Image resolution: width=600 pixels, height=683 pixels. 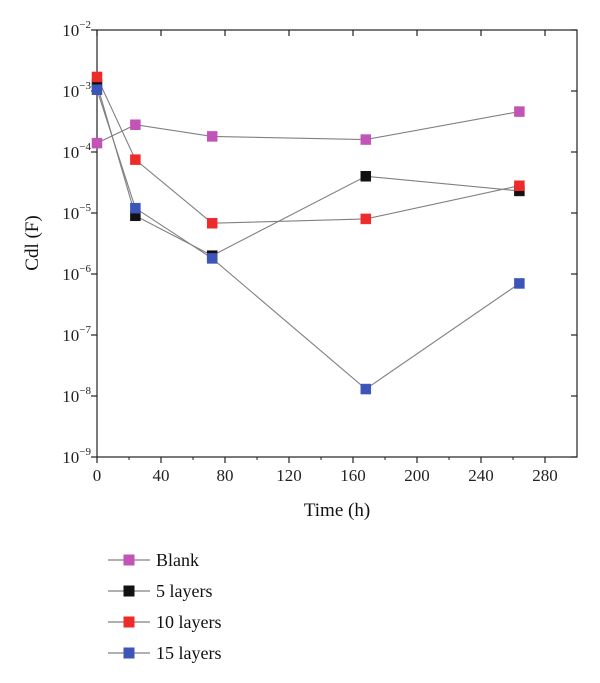 What do you see at coordinates (481, 475) in the screenshot?
I see `x-tick-label: 240` at bounding box center [481, 475].